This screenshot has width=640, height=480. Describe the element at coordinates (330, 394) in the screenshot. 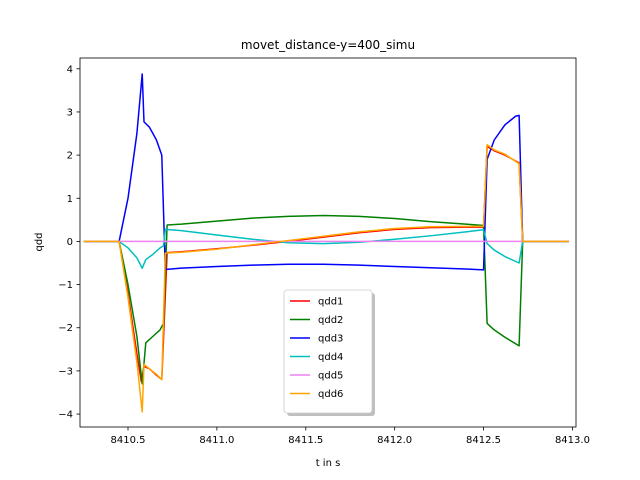

I see `legend-label-qdd6: qdd6` at that location.